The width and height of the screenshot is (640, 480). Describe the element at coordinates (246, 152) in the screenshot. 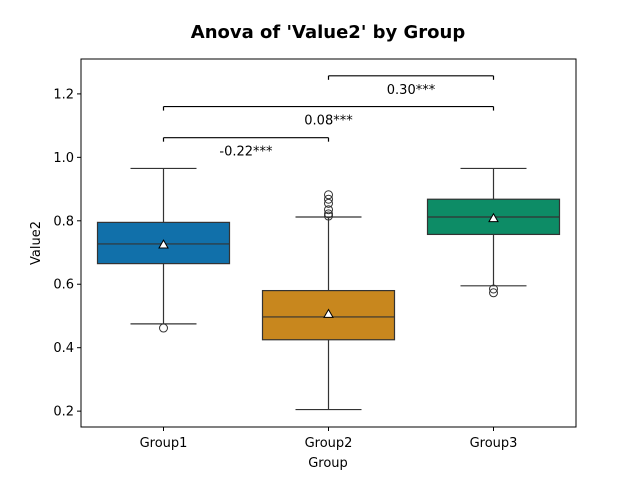

I see `bracket-label: -0.22***` at that location.